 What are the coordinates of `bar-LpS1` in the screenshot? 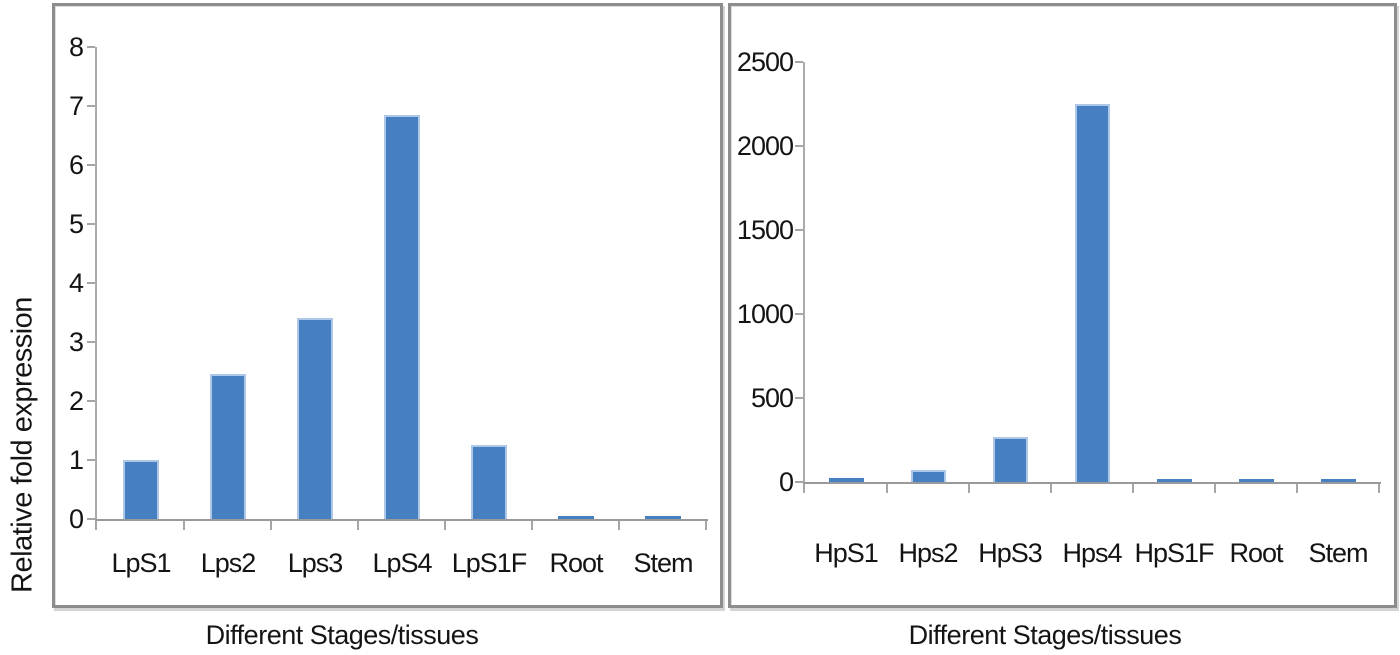 It's located at (141, 489).